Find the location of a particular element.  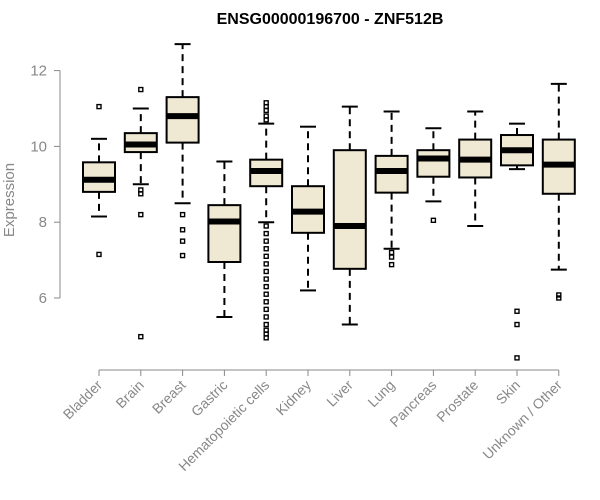

x-tick-label: Skin is located at coordinates (508, 392).